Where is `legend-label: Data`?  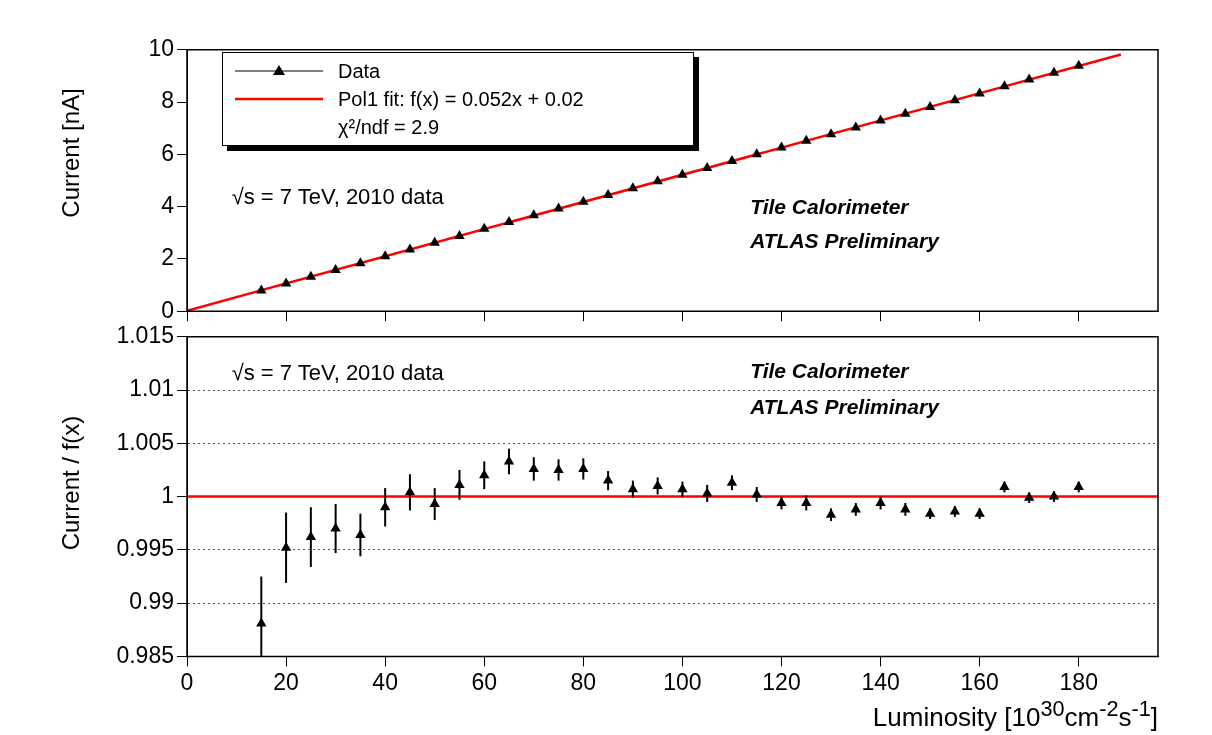 legend-label: Data is located at coordinates (359, 71).